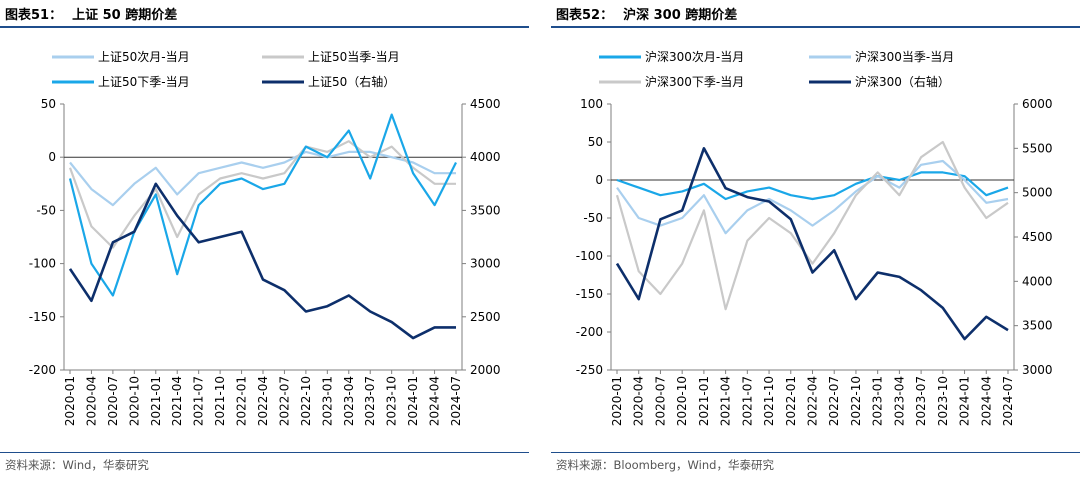 The image size is (1080, 479). What do you see at coordinates (591, 104) in the screenshot?
I see `y-tick-label: 100` at bounding box center [591, 104].